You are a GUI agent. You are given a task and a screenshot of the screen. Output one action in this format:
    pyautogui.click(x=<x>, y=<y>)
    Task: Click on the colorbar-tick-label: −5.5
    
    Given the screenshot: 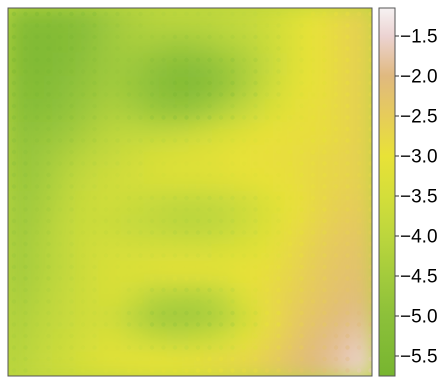 What is the action you would take?
    pyautogui.click(x=419, y=357)
    